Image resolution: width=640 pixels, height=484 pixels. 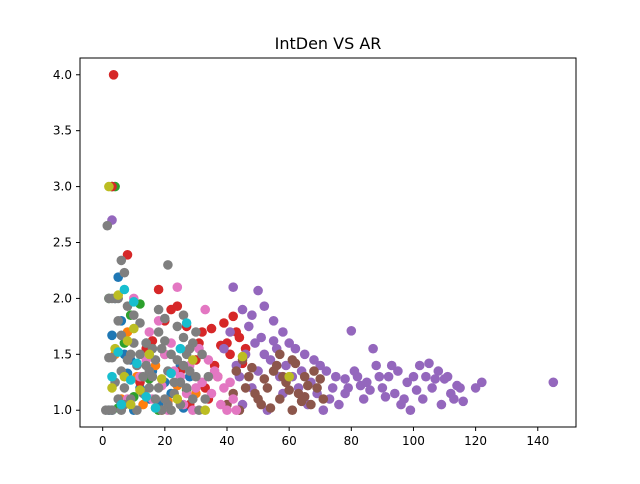 I want to click on x-tick-label: 120, so click(x=475, y=441).